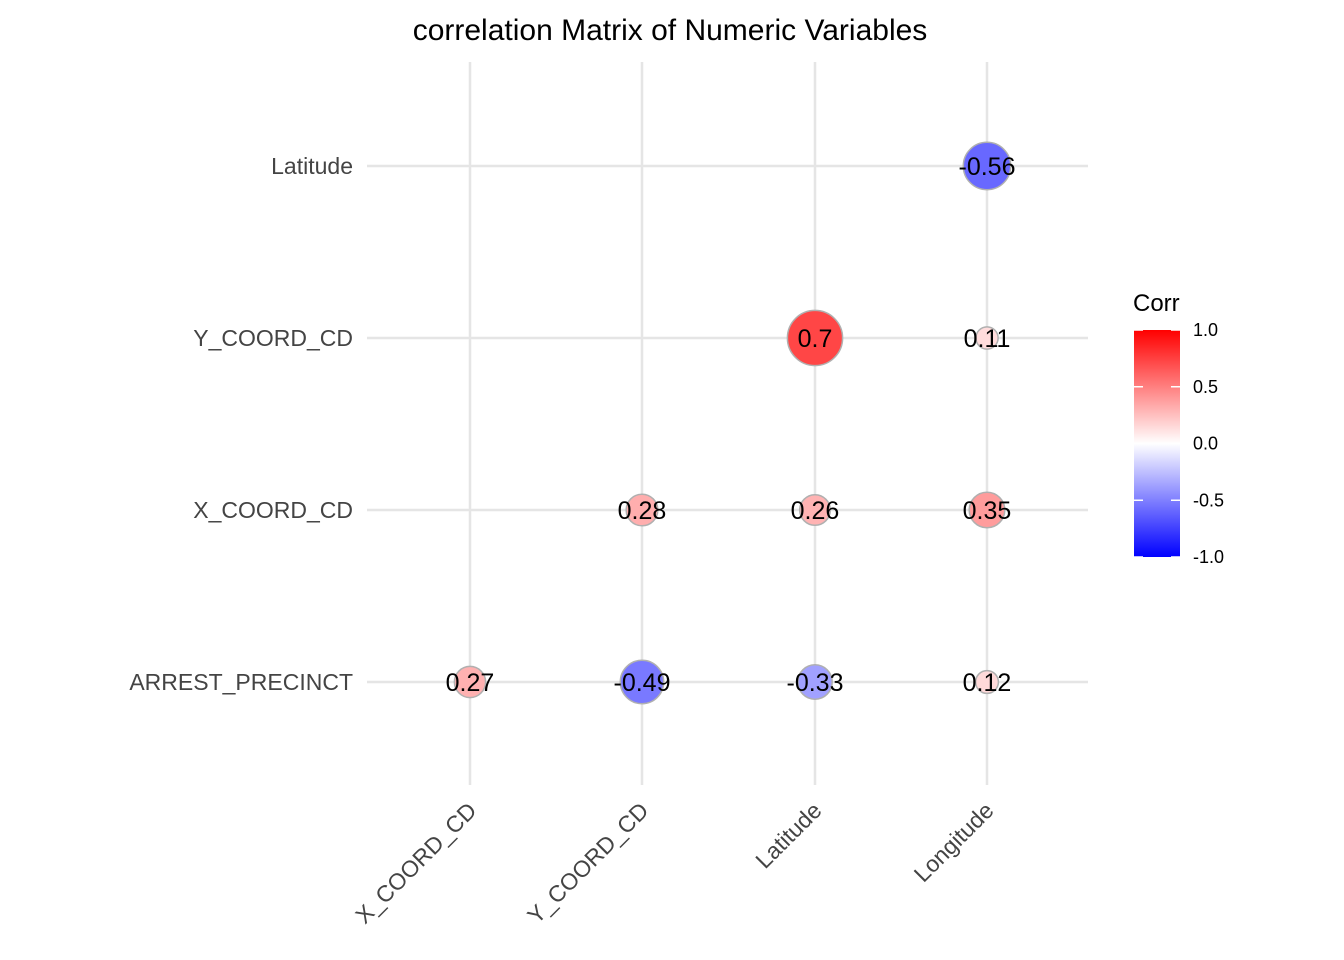  Describe the element at coordinates (273, 338) in the screenshot. I see `y-tick-label-Y_COORD_CD: Y_COORD_CD` at that location.